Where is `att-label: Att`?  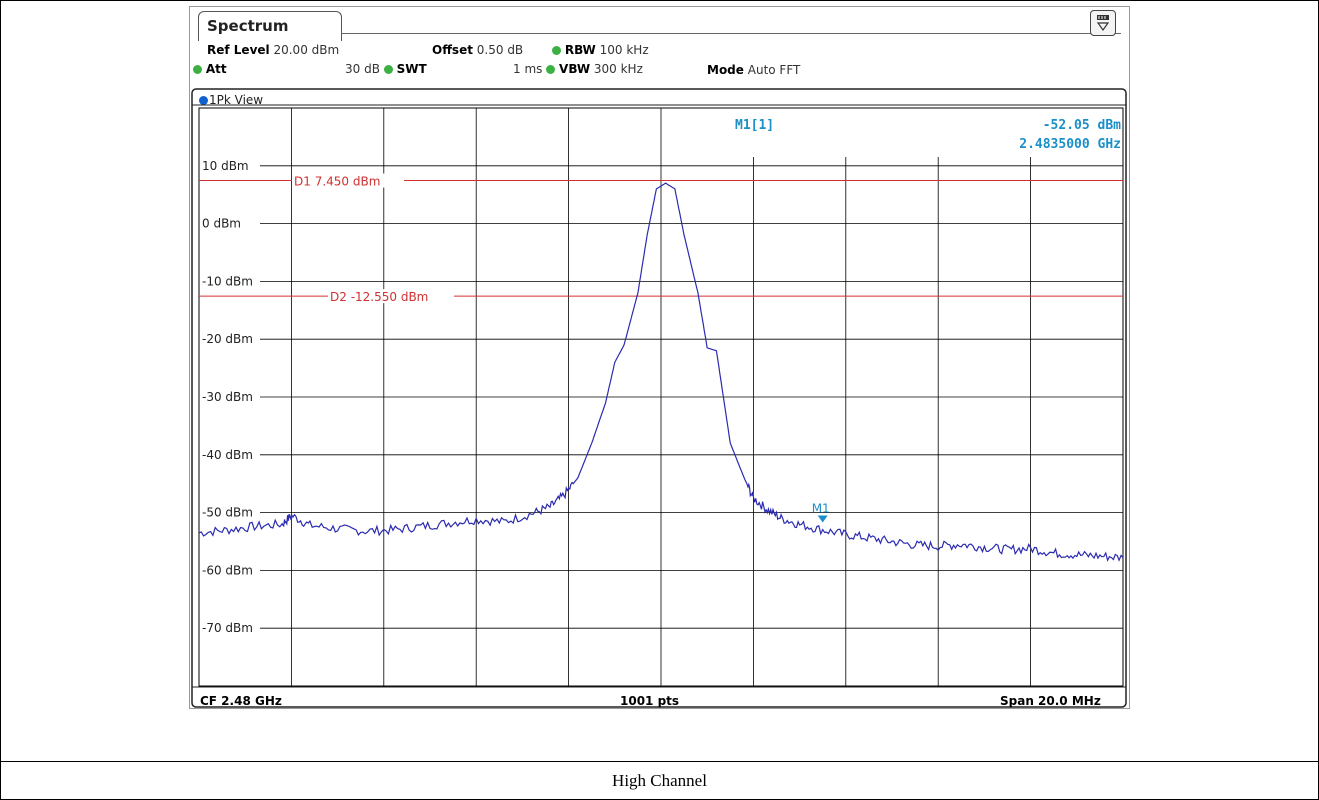 att-label: Att is located at coordinates (216, 69).